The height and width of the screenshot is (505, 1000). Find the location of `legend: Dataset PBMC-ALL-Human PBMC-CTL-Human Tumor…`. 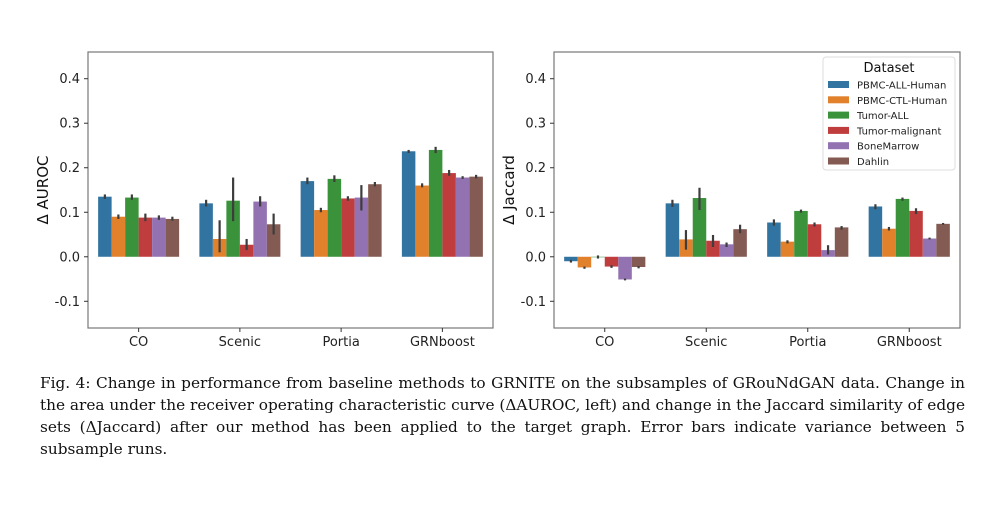

legend: Dataset PBMC-ALL-Human PBMC-CTL-Human Tumor… is located at coordinates (889, 113).